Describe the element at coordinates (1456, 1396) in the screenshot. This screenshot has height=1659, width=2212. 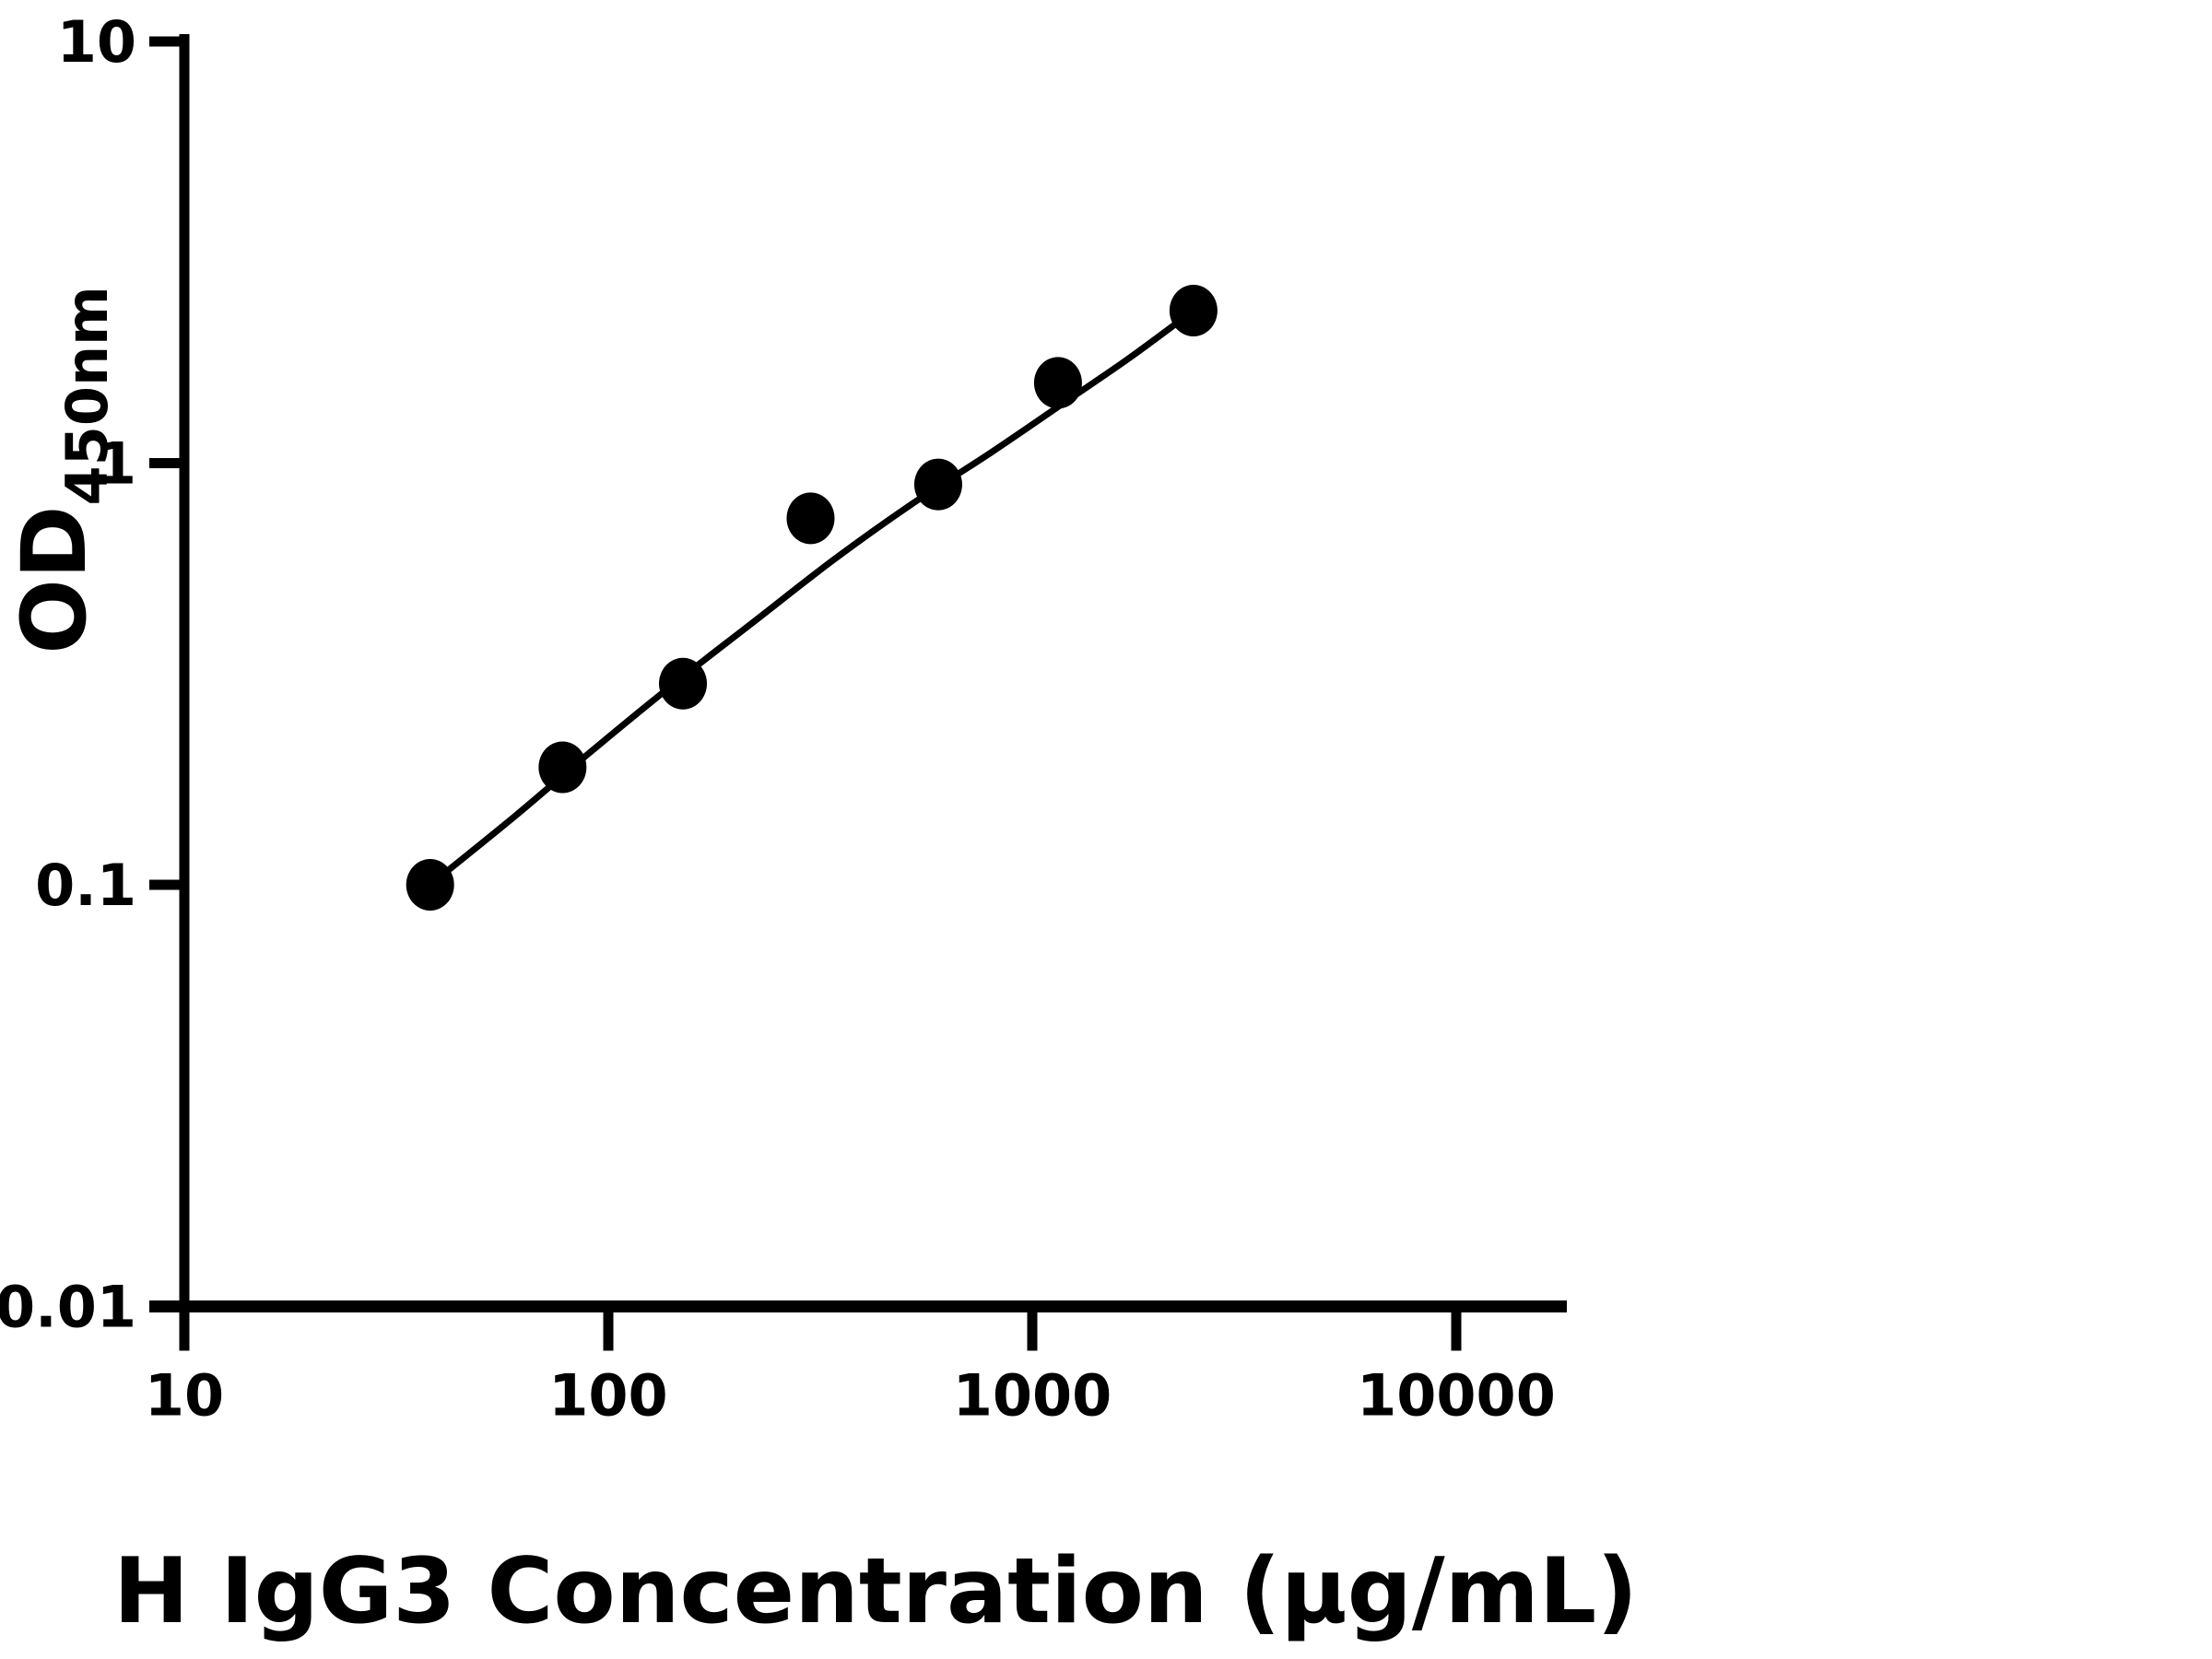
I see `x-axis-tick-label: 10000` at that location.